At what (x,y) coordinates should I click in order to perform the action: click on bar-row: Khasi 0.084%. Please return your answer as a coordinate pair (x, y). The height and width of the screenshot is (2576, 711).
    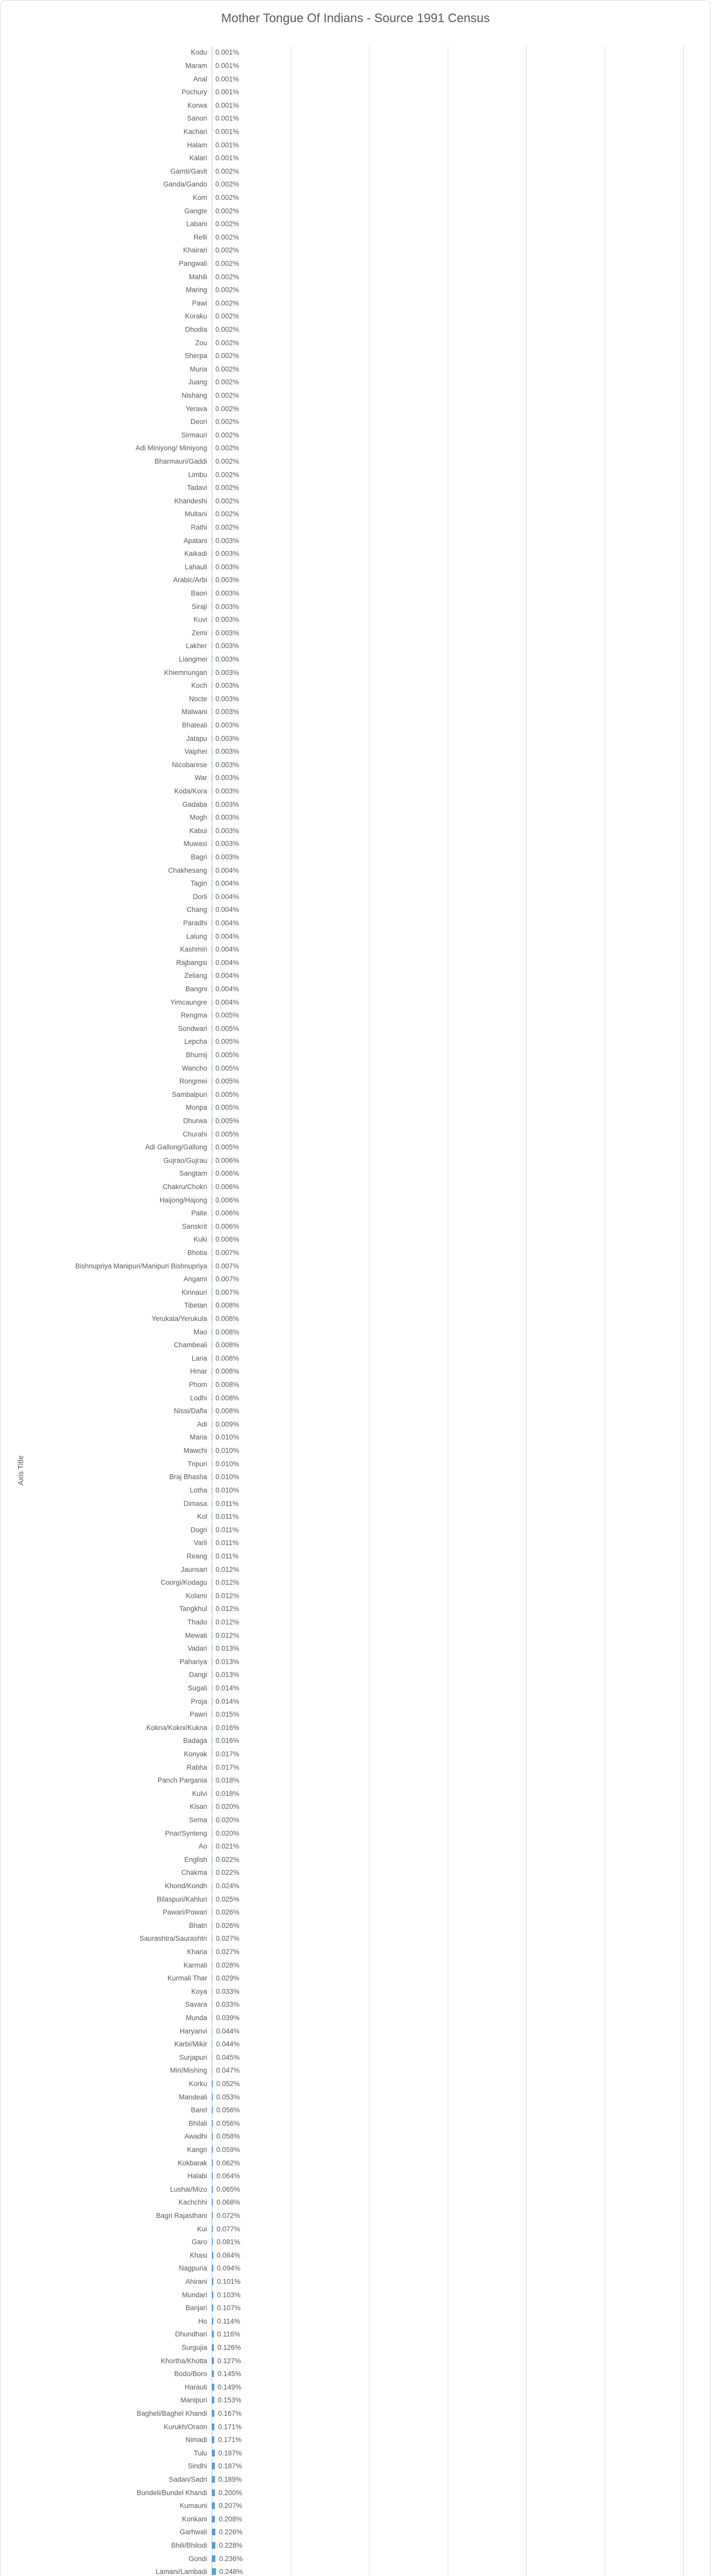
    Looking at the image, I should click on (355, 2255).